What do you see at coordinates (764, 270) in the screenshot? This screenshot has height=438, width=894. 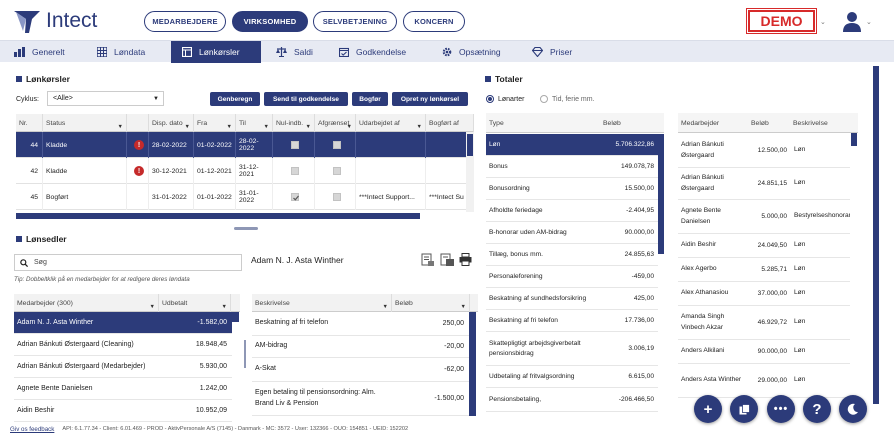 I see `detail-row: Alex Agerbo 5.285,71 Løn` at bounding box center [764, 270].